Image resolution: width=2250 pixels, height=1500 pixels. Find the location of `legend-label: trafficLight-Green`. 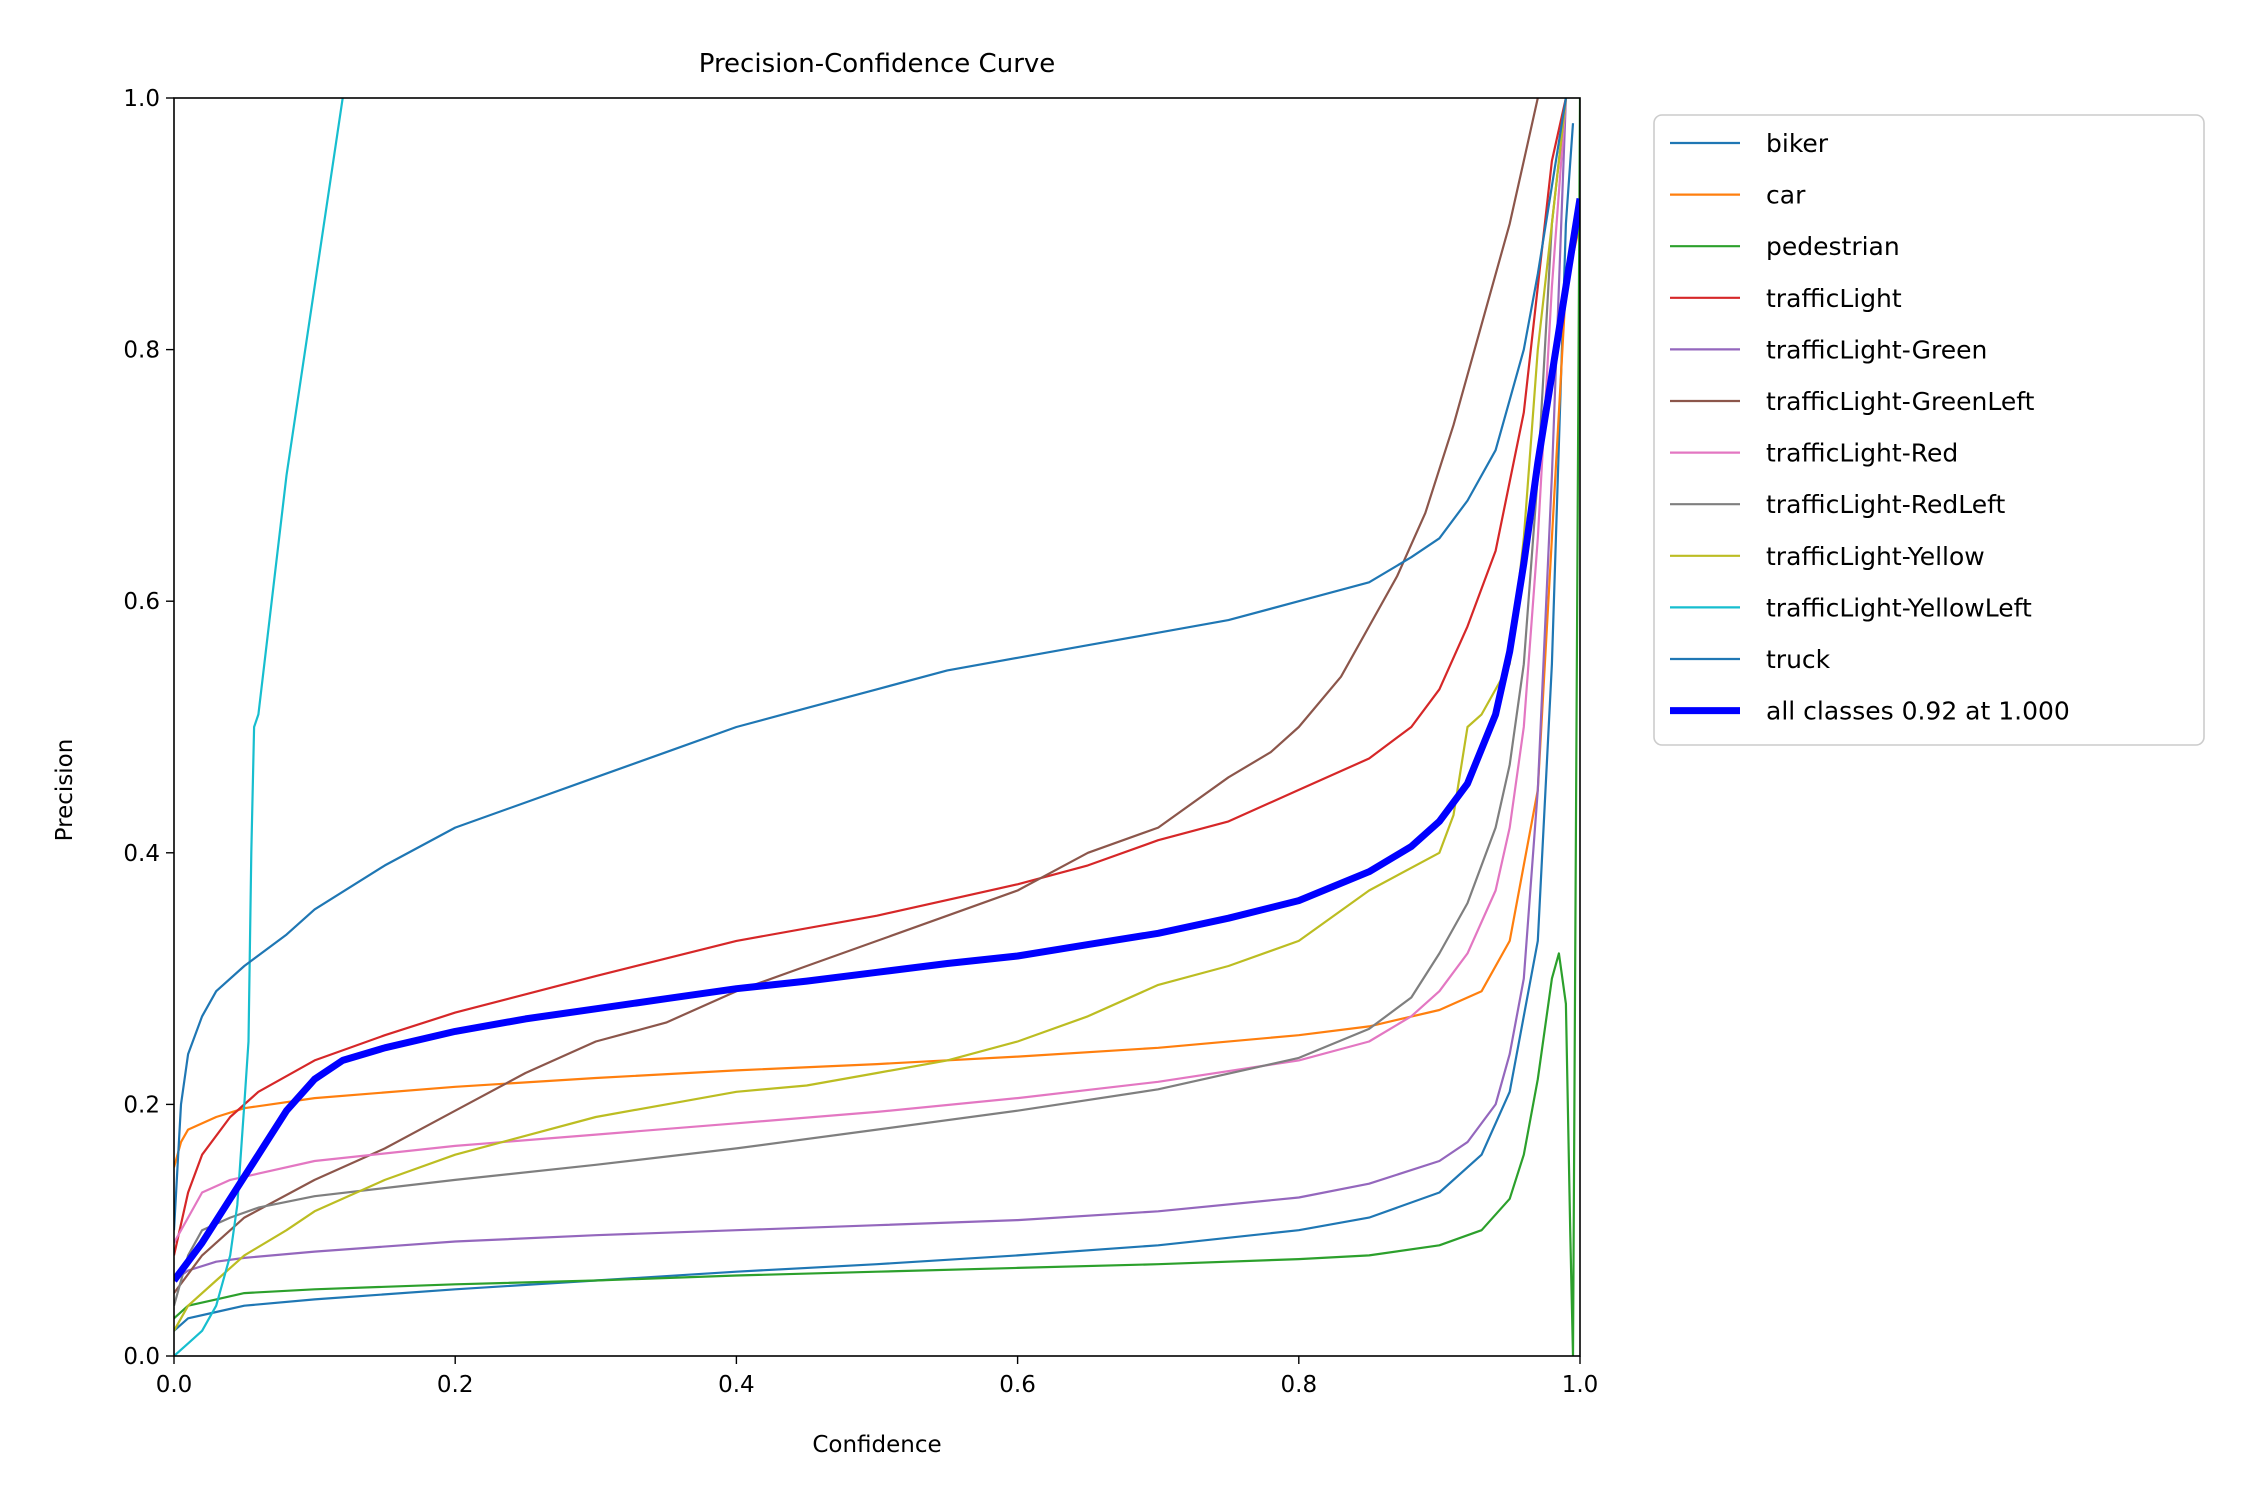

legend-label: trafficLight-Green is located at coordinates (1876, 349).